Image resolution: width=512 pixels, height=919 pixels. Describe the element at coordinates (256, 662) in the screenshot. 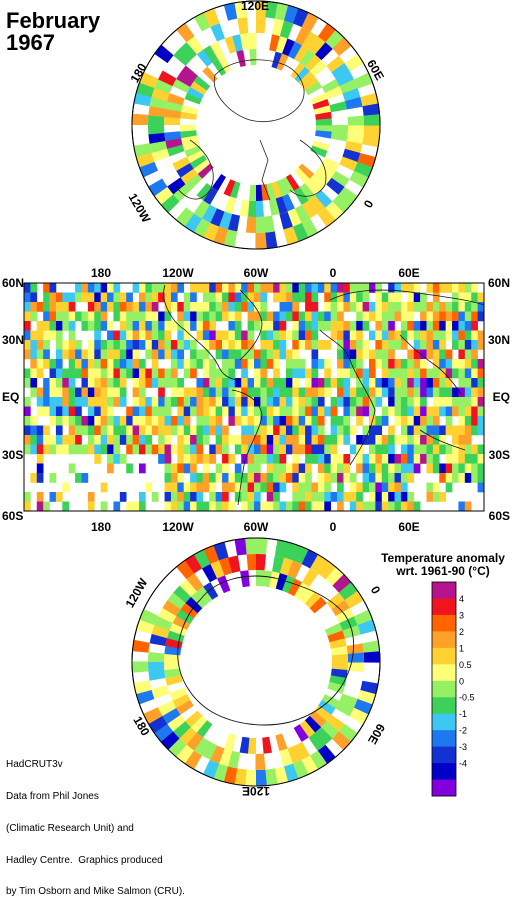

I see `south-polar-rim` at that location.